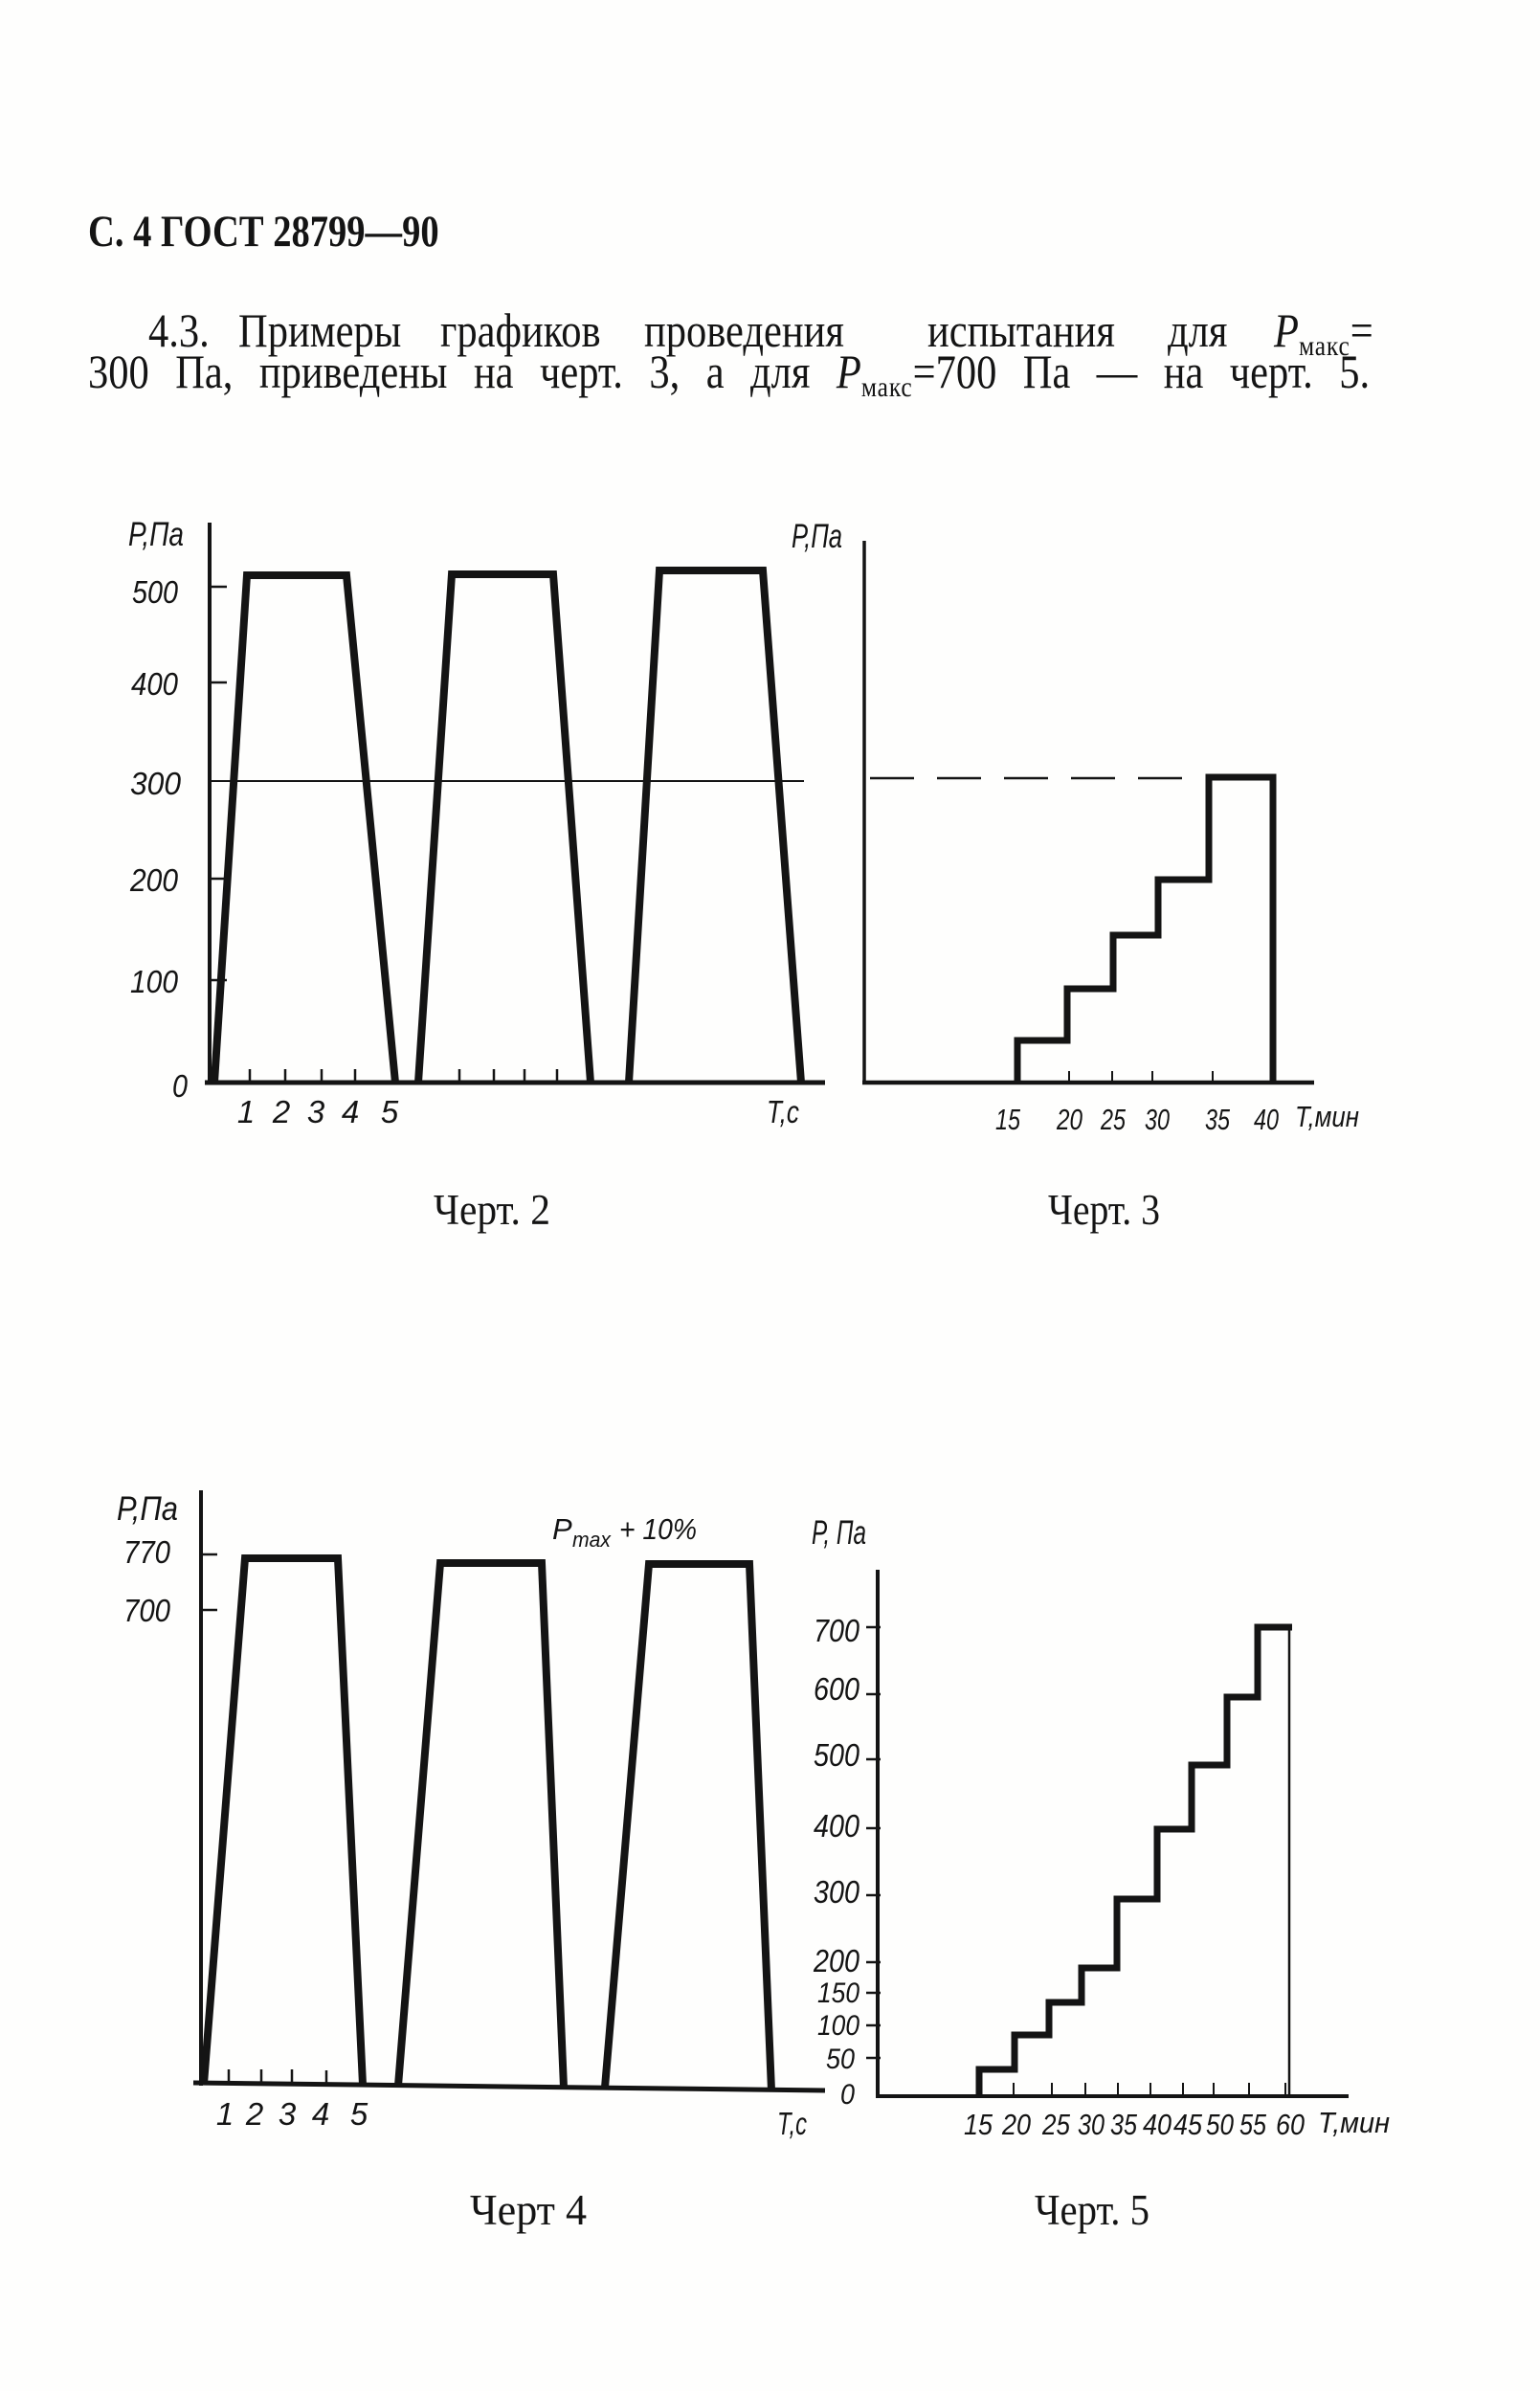 The image size is (1540, 2391). What do you see at coordinates (1188, 2124) in the screenshot?
I see `svg-text: 45` at bounding box center [1188, 2124].